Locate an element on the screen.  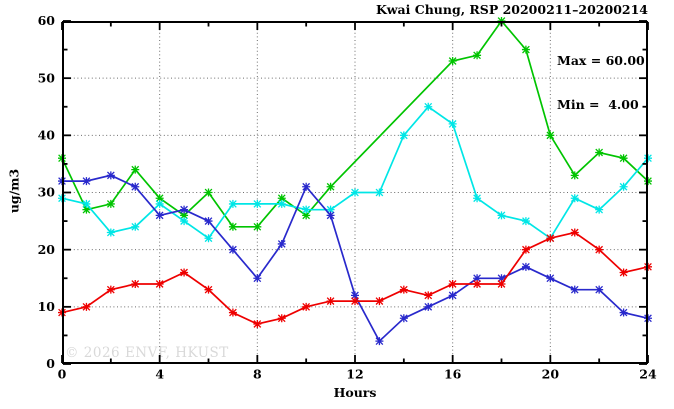
watermark: © 2026 ENVF, HKUST is located at coordinates (147, 353).